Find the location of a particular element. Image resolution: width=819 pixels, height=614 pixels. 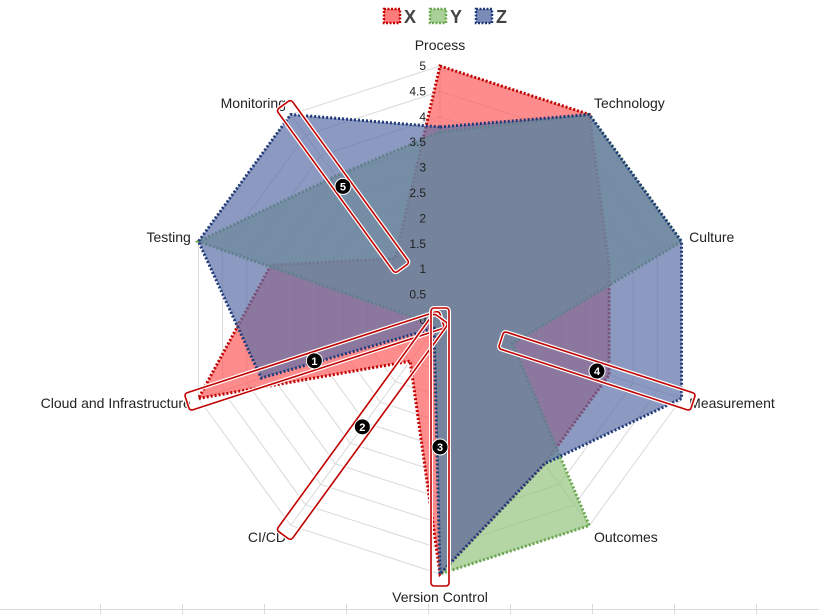

spreadsheet-gridlines is located at coordinates (409, 609).